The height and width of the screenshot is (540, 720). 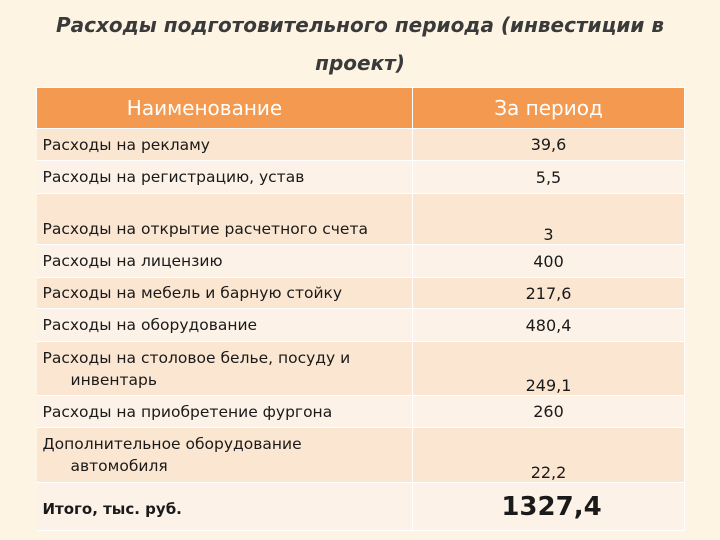 I want to click on table-row: Расходы на лицензию 400, so click(x=360, y=261).